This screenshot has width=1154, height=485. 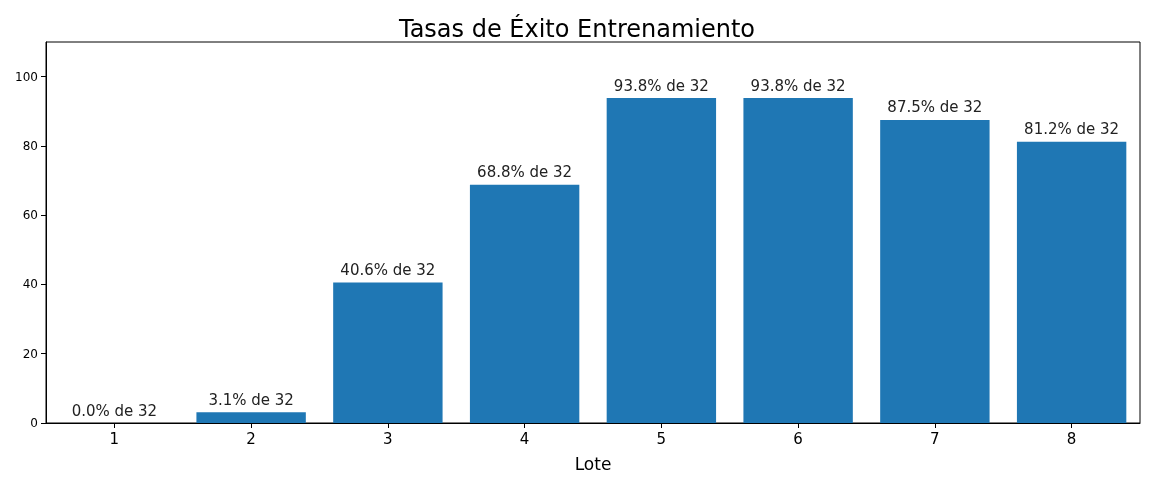 What do you see at coordinates (935, 438) in the screenshot?
I see `x-tick-label: 7` at bounding box center [935, 438].